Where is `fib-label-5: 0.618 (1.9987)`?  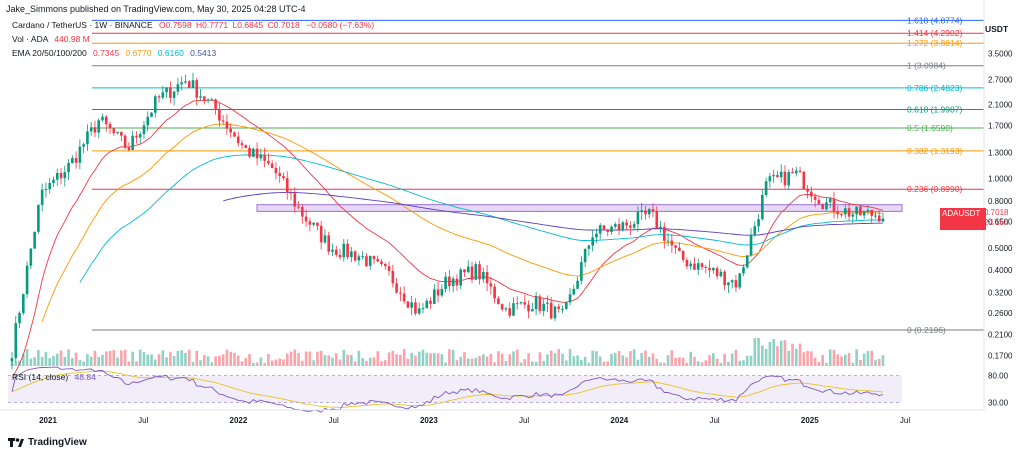
fib-label-5: 0.618 (1.9987) is located at coordinates (934, 109).